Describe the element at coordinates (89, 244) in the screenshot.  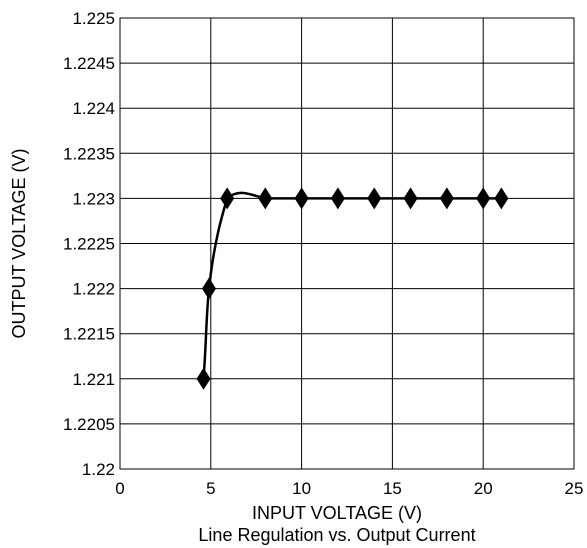
I see `y-tick-label: 1.2225` at that location.